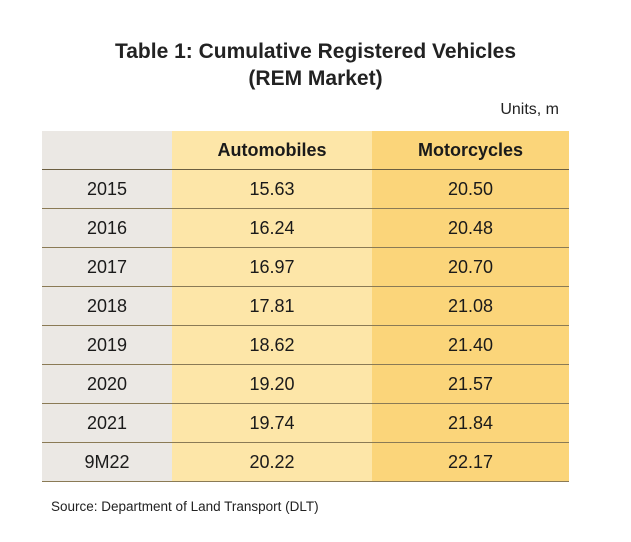 This screenshot has width=631, height=542. I want to click on cell-year: 2017, so click(107, 267).